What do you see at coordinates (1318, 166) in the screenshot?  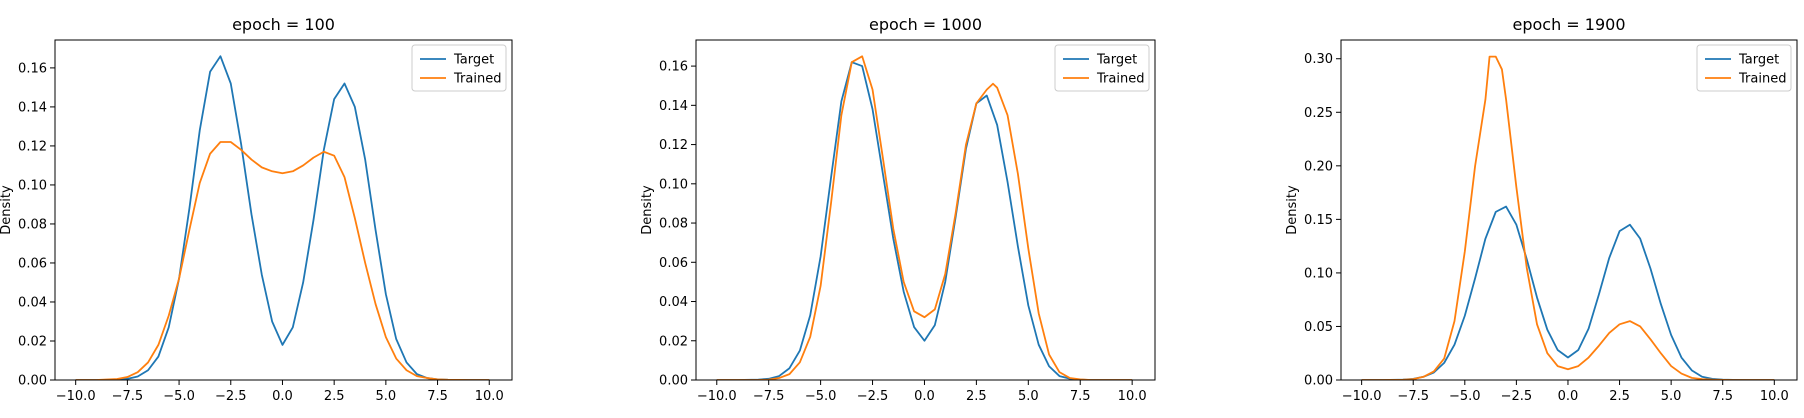 I see `y-tick-label: 0.20` at bounding box center [1318, 166].